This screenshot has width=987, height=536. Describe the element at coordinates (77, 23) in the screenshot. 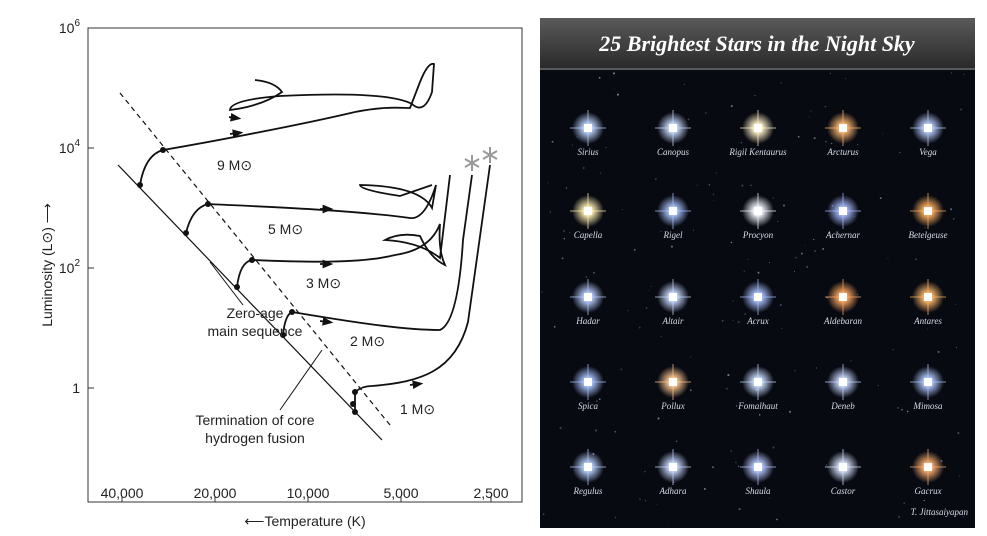

I see `tick-exp: 6` at that location.